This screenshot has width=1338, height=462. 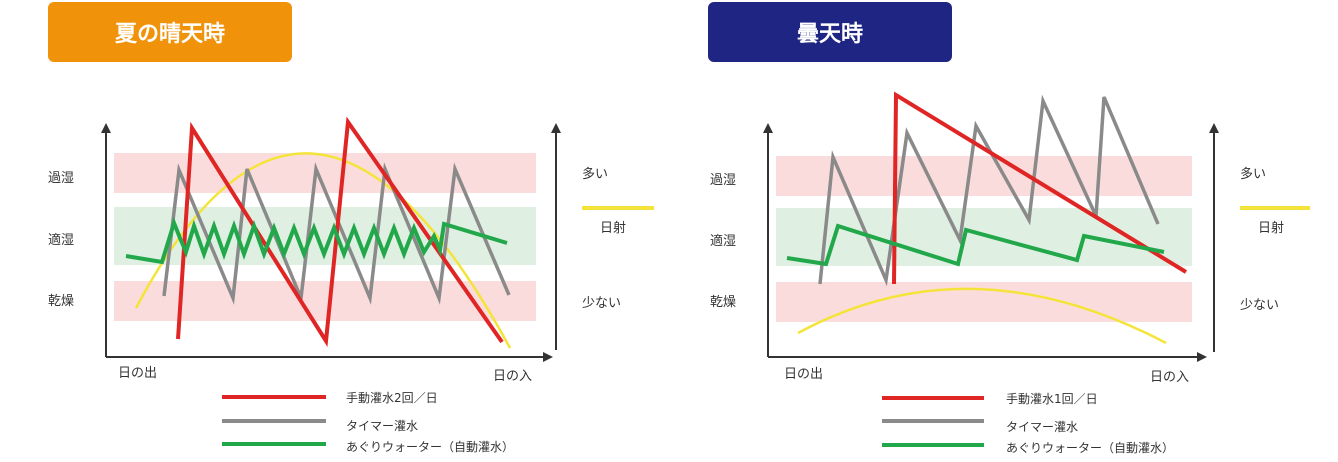 I want to click on legend-label-manual: 手動灌水1回／日, so click(x=1052, y=399).